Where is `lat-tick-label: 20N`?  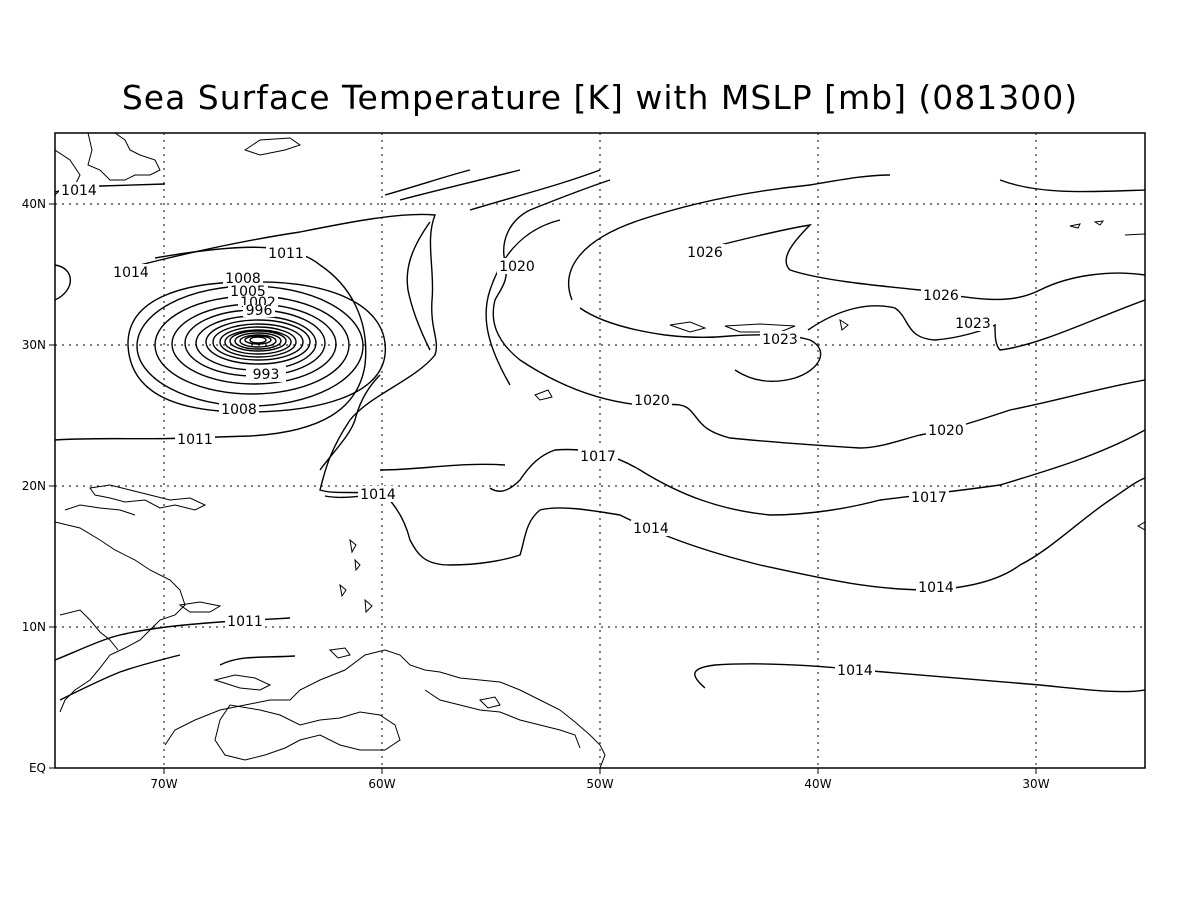
lat-tick-label: 20N is located at coordinates (34, 486).